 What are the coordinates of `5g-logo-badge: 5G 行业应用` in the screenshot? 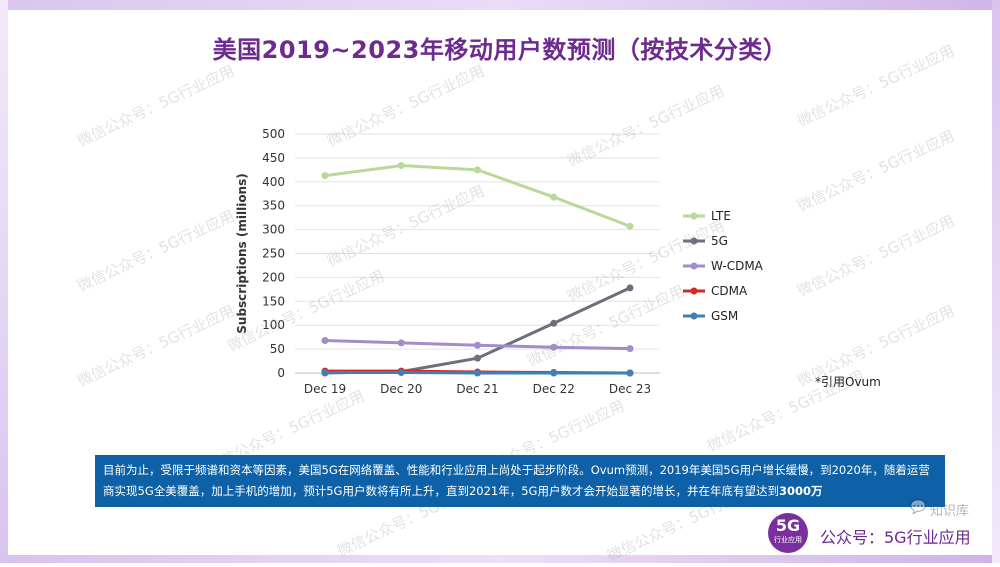 It's located at (788, 533).